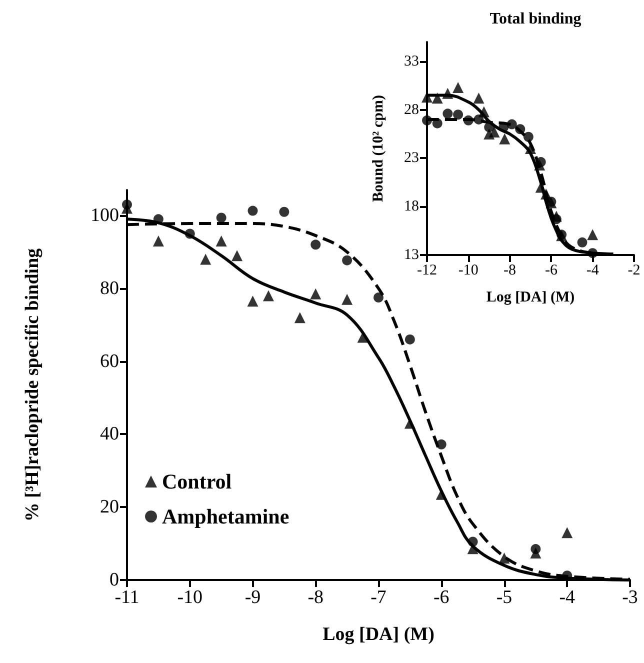 The width and height of the screenshot is (644, 663). What do you see at coordinates (411, 255) in the screenshot?
I see `y-tick-label: 13` at bounding box center [411, 255].